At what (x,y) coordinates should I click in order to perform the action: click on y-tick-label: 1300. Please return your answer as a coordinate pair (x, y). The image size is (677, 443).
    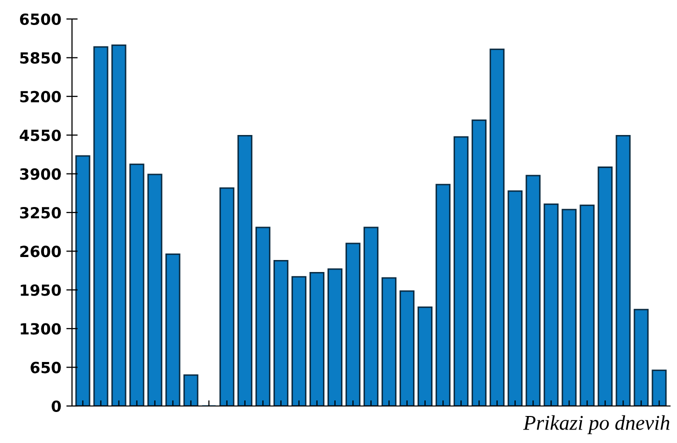
    Looking at the image, I should click on (40, 329).